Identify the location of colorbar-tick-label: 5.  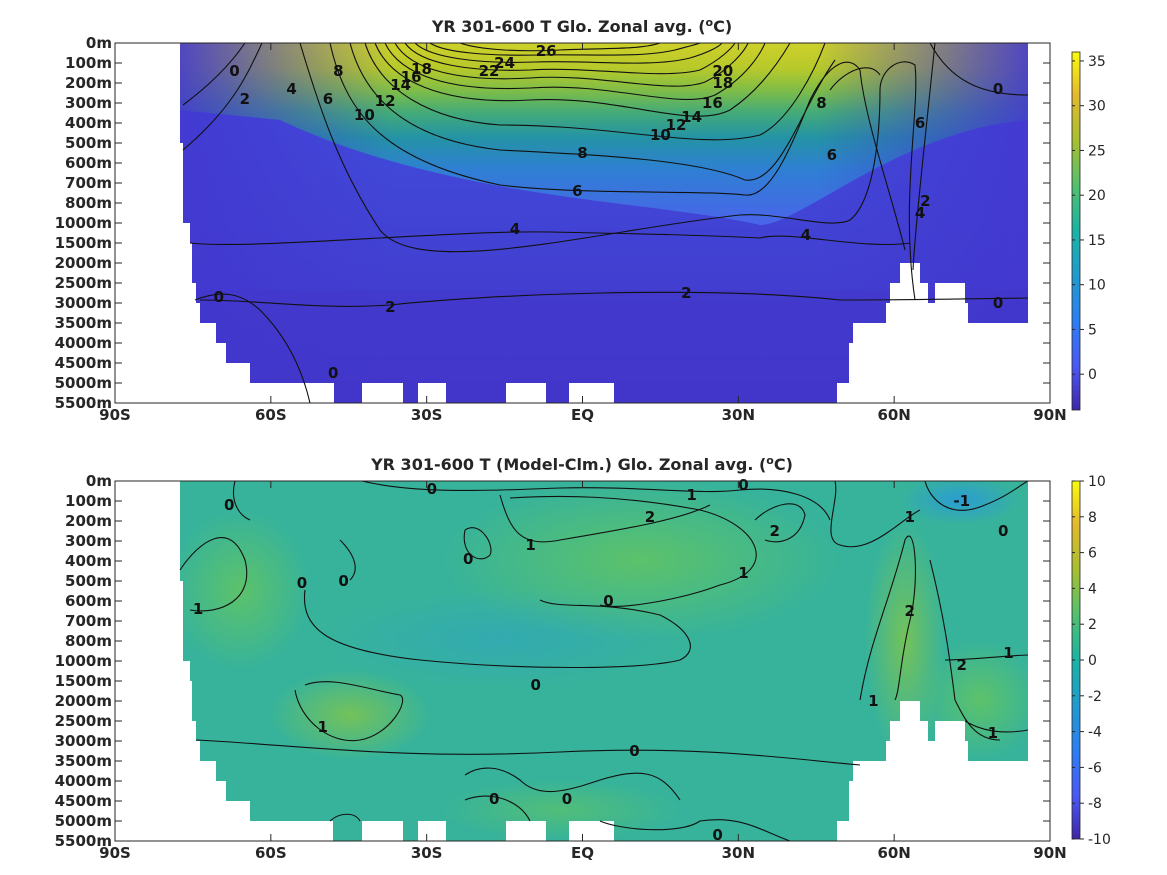
(1092, 330).